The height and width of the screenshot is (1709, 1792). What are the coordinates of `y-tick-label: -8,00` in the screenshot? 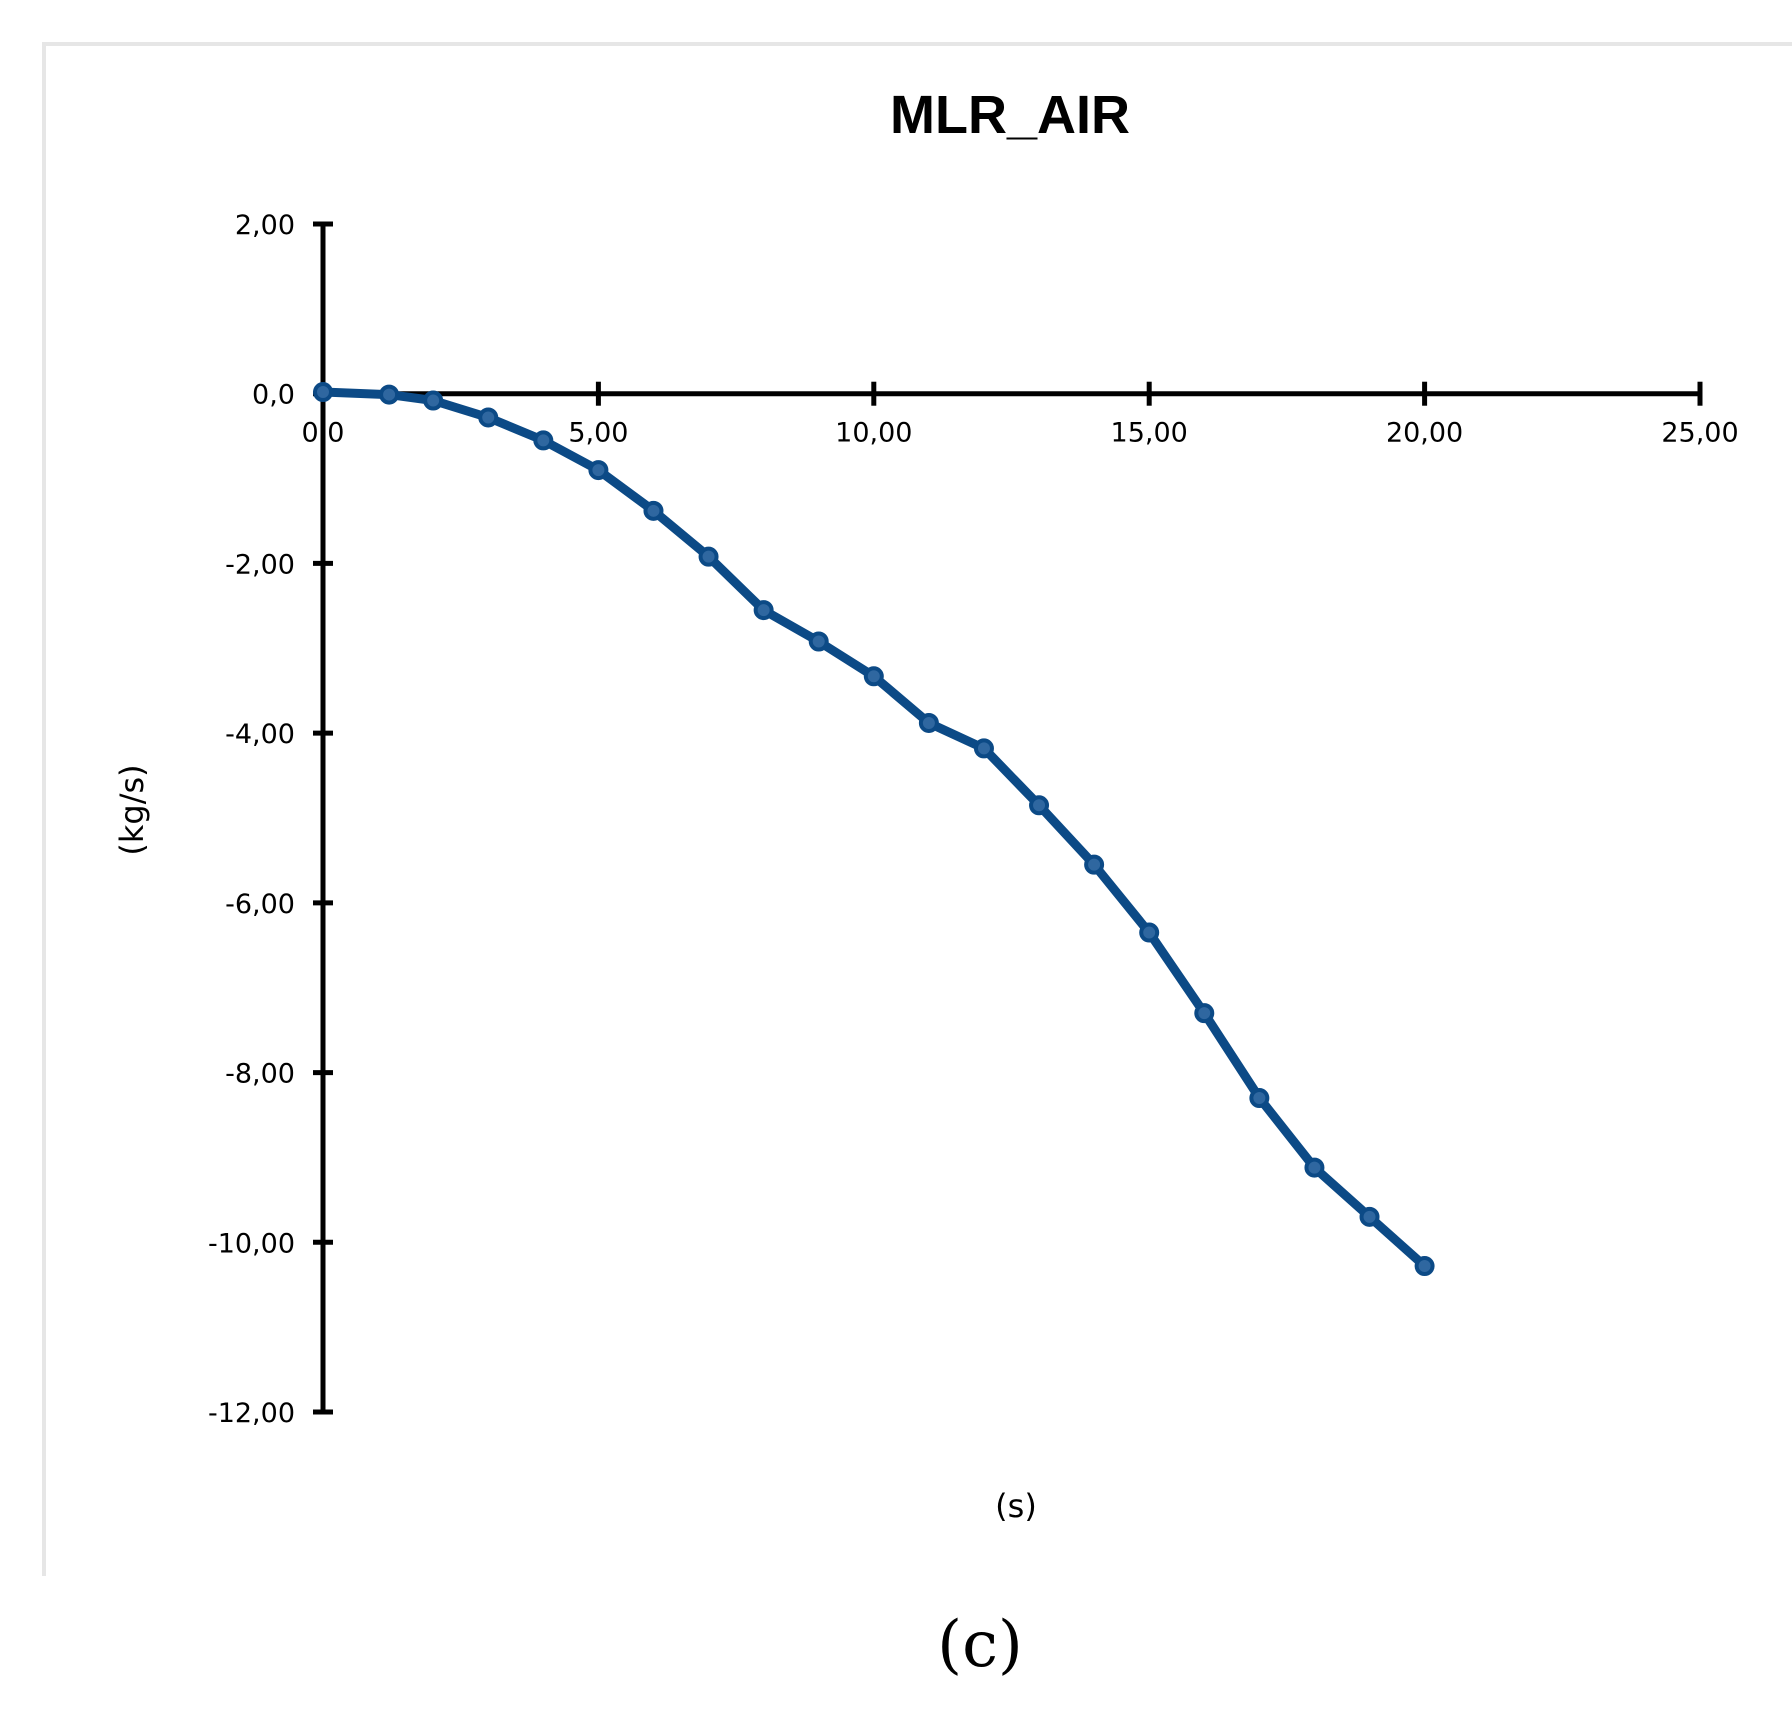 It's located at (260, 1074).